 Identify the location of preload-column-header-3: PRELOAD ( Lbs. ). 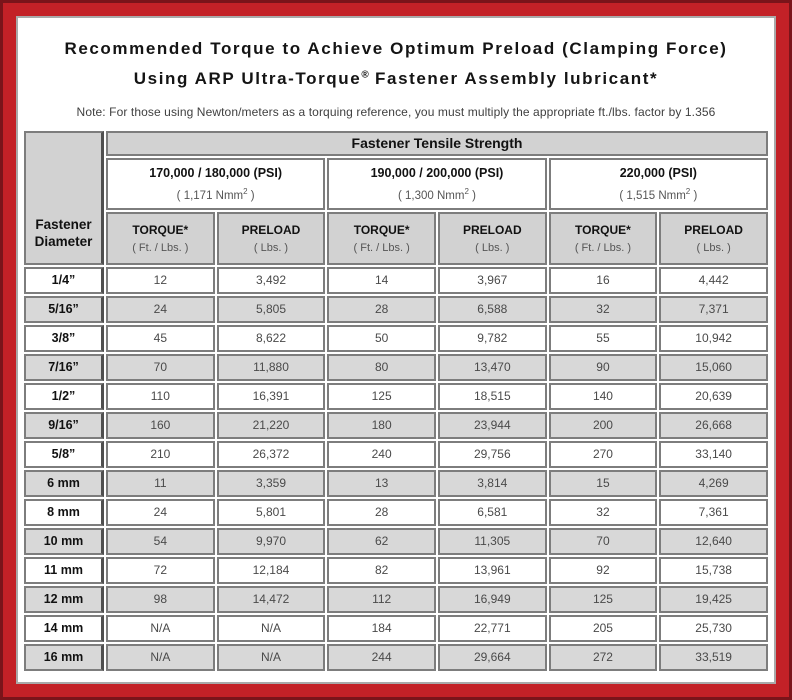
(713, 238).